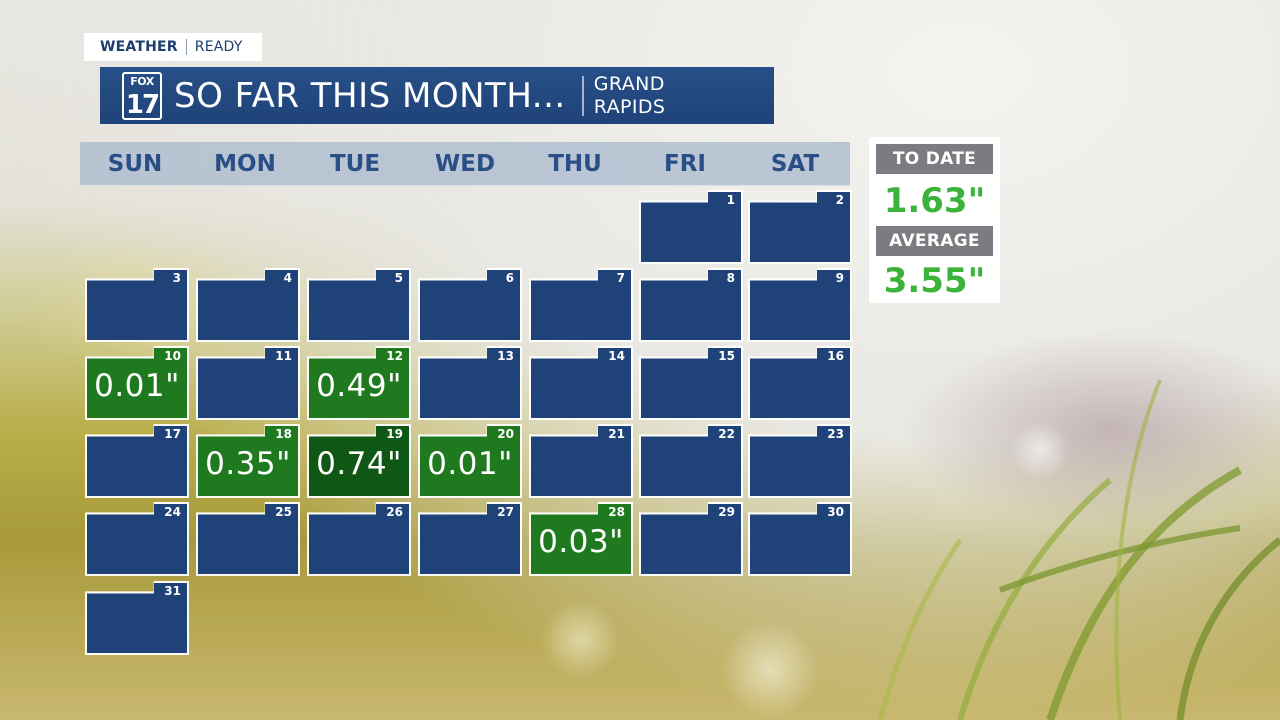 The image size is (1280, 720). I want to click on average-label: AVERAGE, so click(934, 241).